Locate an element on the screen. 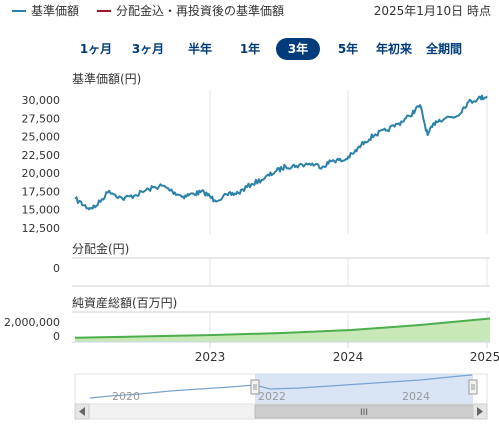 This screenshot has height=428, width=499. navigator-right-handle is located at coordinates (473, 387).